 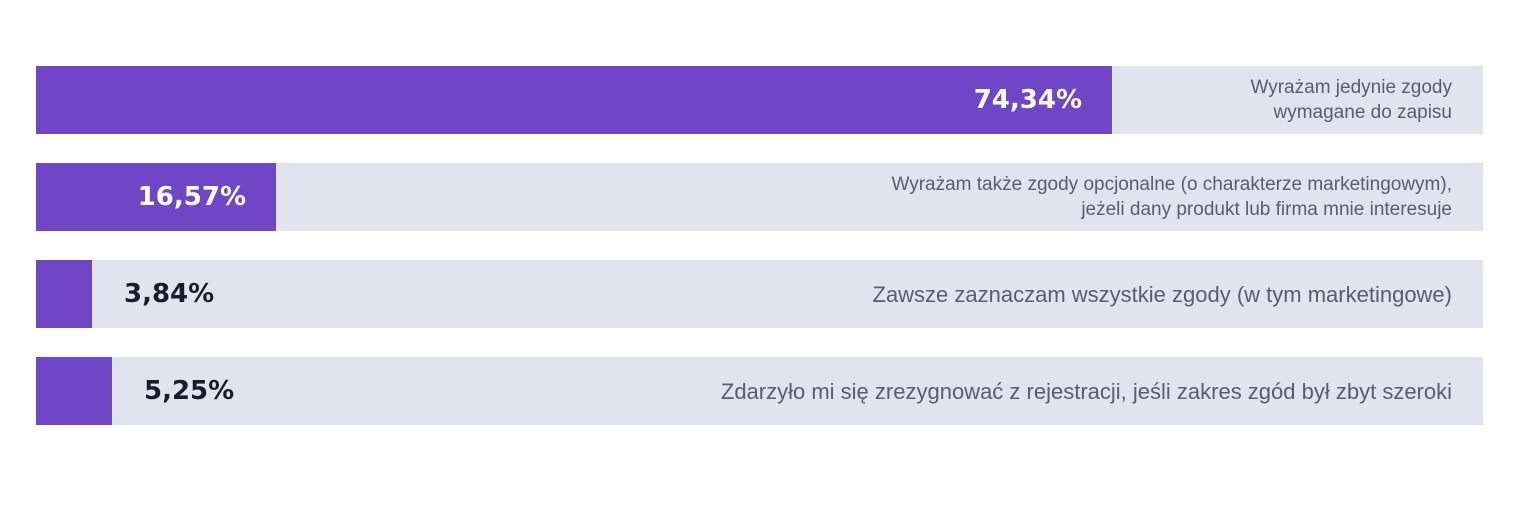 What do you see at coordinates (1351, 100) in the screenshot?
I see `bar-category-label: Wyrażam jedynie zgody wymagane do zapisu` at bounding box center [1351, 100].